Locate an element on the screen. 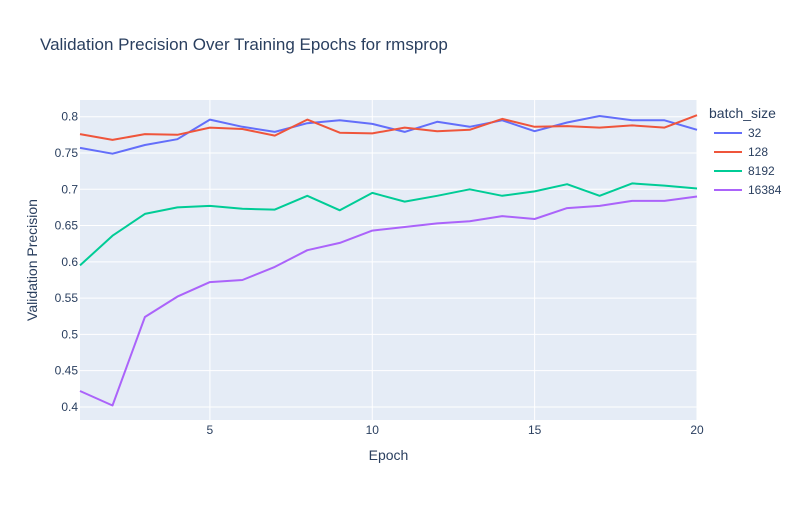  x-tick-label: 15 is located at coordinates (535, 430).